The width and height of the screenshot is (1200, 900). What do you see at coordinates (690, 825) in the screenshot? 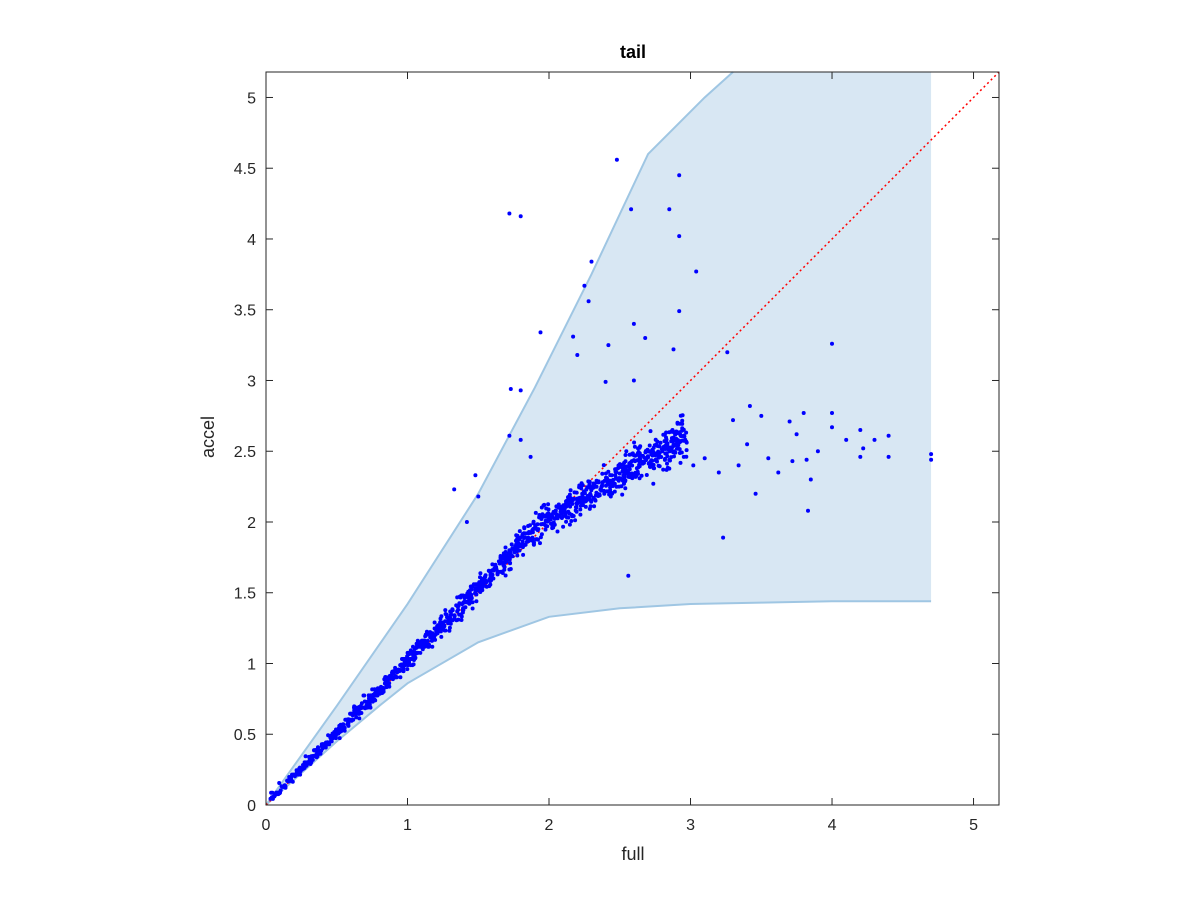
I see `x-tick-label: 3` at bounding box center [690, 825].